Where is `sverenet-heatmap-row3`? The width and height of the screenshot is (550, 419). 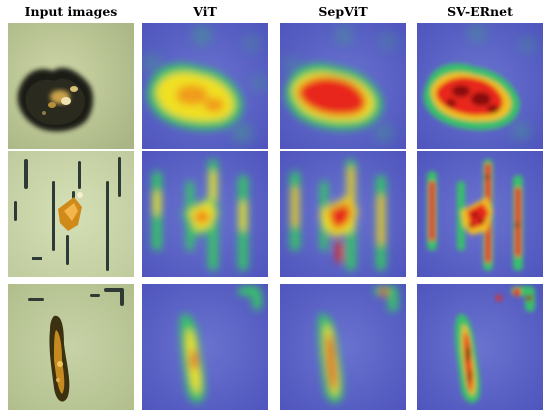
sverenet-heatmap-row3 is located at coordinates (480, 347).